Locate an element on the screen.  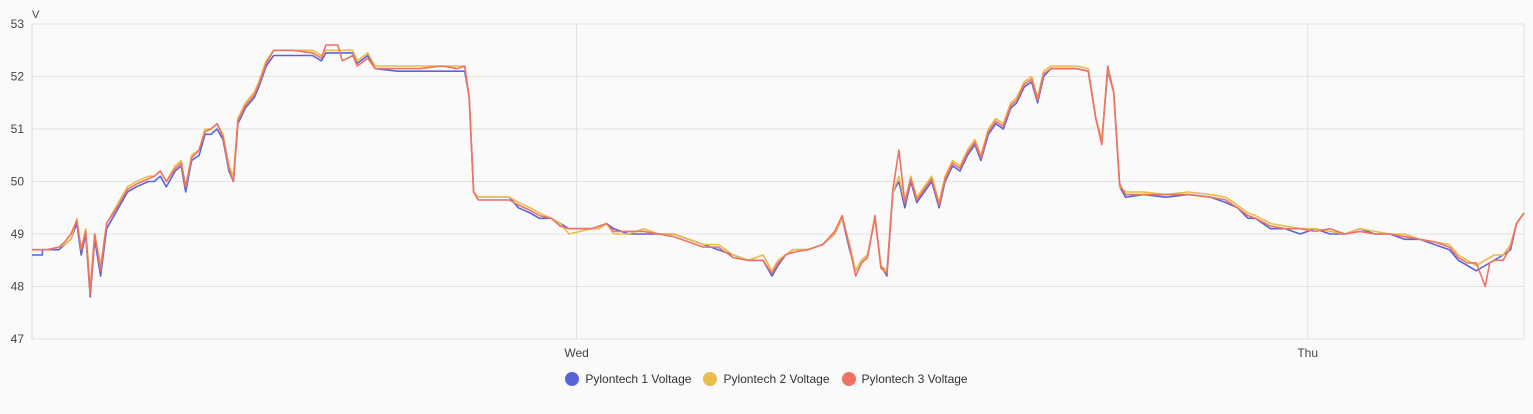
legend-label: Pylontech 1 Voltage is located at coordinates (638, 379).